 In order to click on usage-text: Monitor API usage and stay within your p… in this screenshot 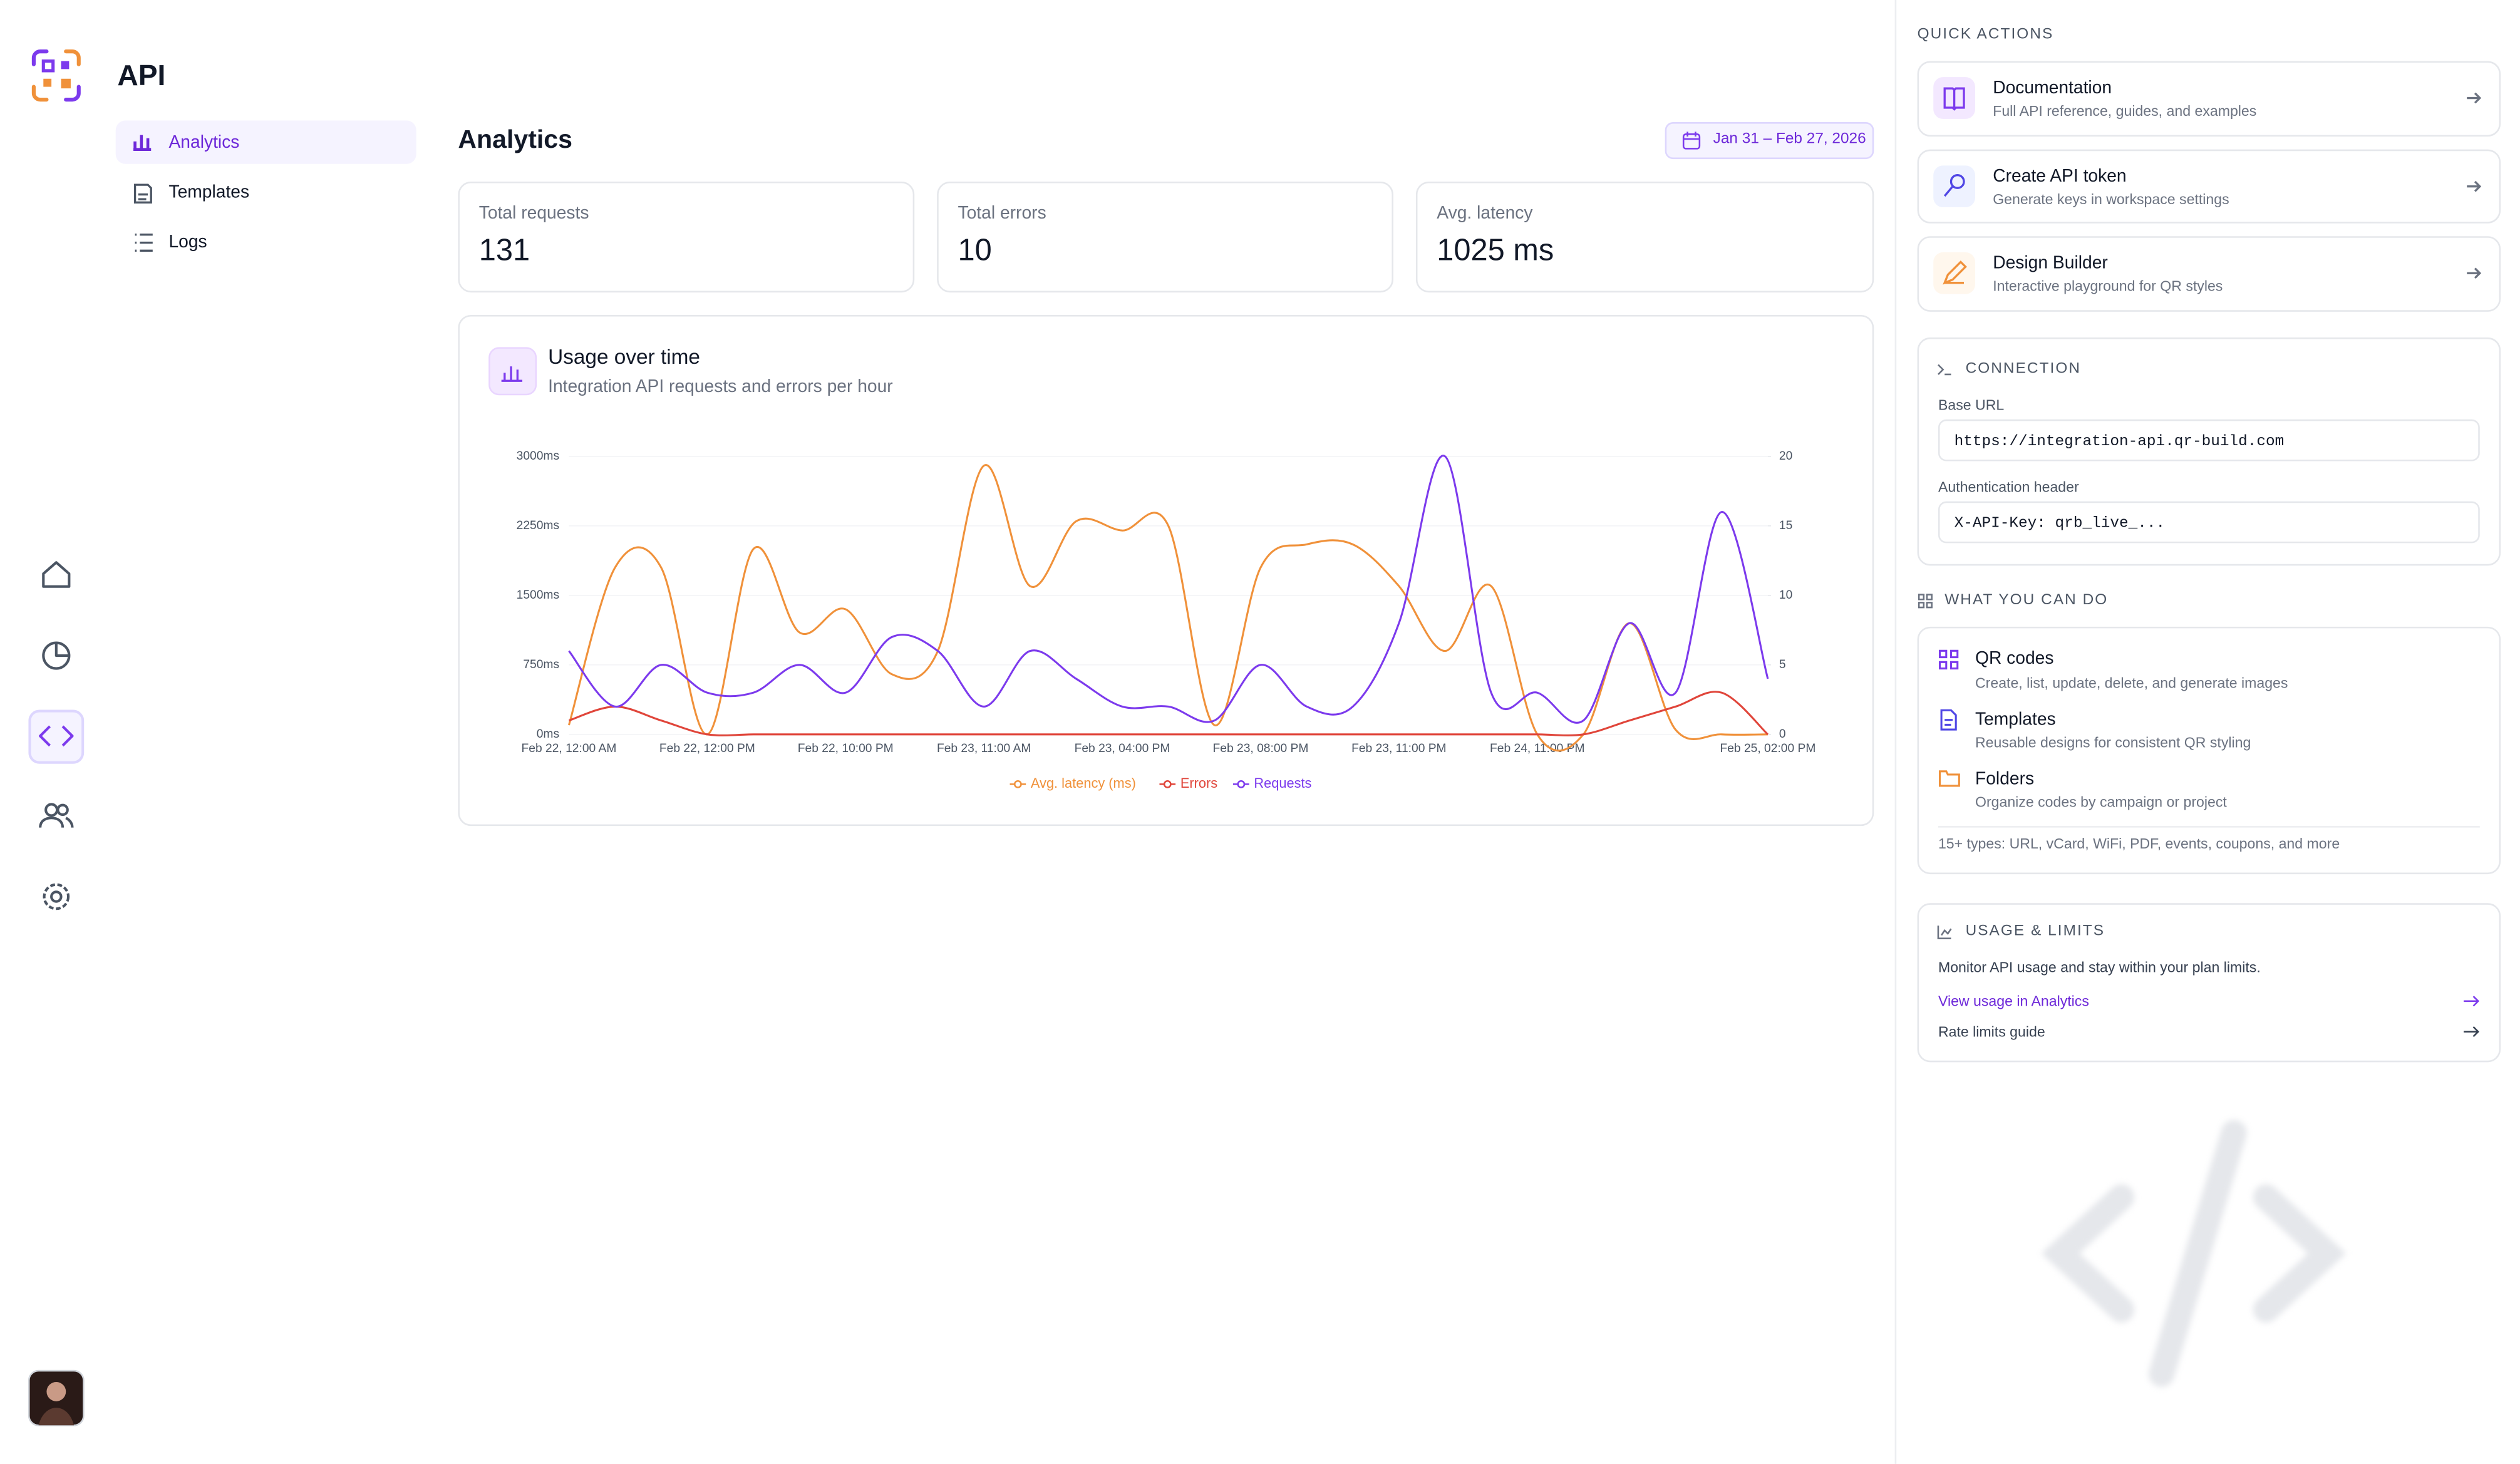, I will do `click(2100, 968)`.